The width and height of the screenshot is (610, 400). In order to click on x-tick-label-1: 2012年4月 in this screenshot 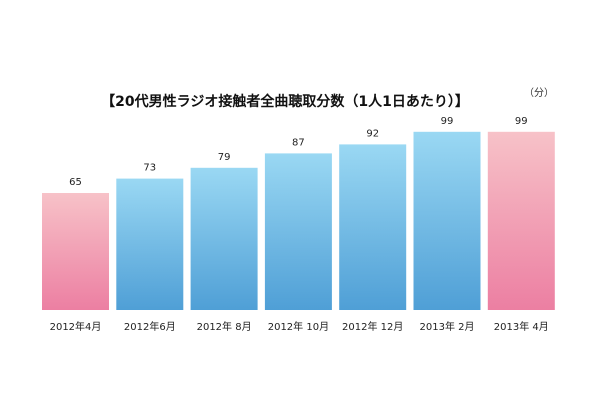, I will do `click(76, 326)`.